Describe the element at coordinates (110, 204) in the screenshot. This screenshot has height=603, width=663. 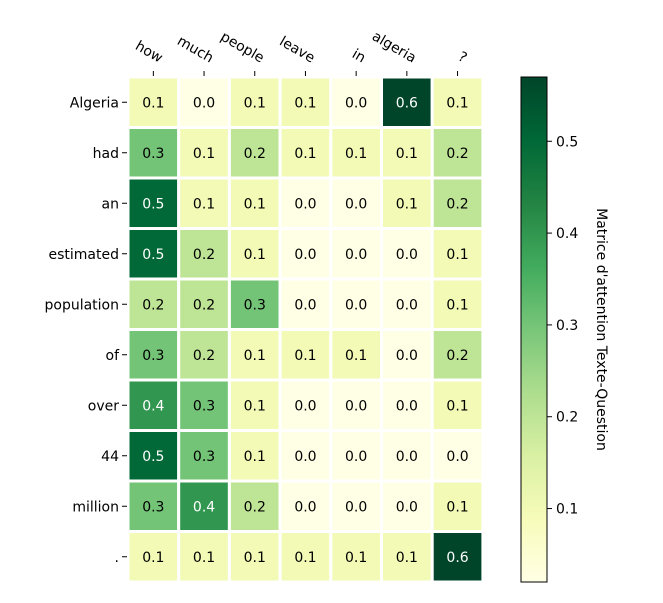
I see `y-tick-label: an` at that location.